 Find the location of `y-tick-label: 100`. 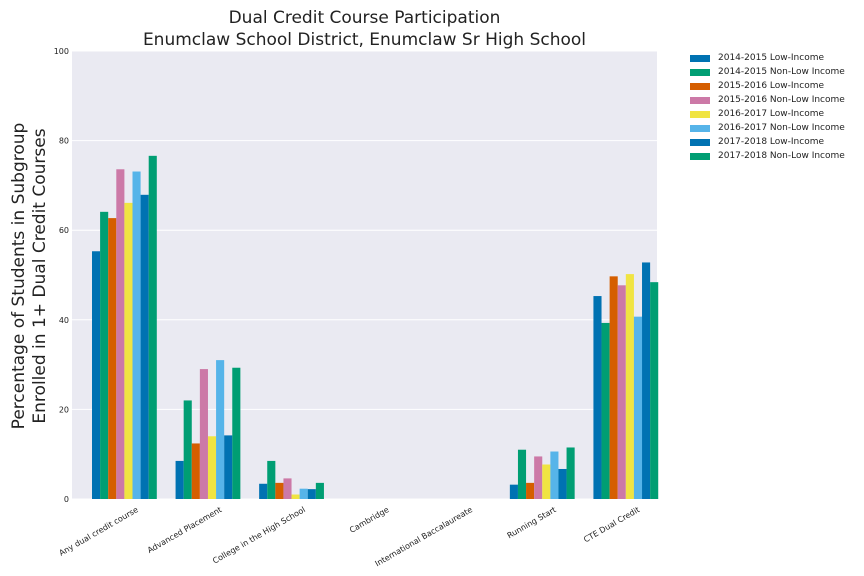

y-tick-label: 100 is located at coordinates (61, 51).